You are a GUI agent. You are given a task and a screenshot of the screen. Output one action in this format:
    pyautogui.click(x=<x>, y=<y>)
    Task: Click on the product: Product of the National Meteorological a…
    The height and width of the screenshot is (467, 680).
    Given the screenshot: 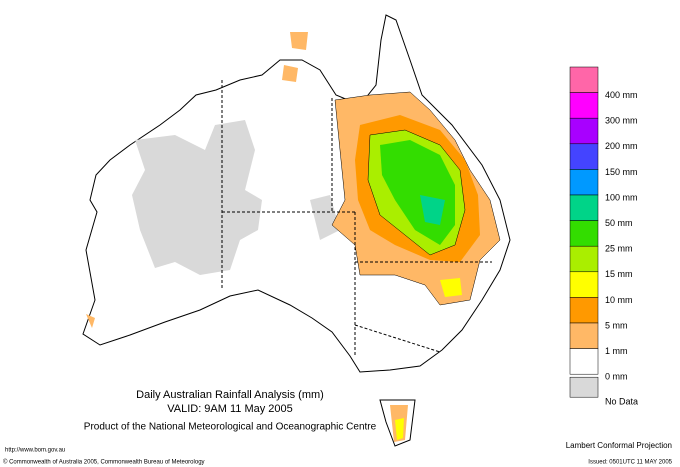 What is the action you would take?
    pyautogui.click(x=230, y=427)
    